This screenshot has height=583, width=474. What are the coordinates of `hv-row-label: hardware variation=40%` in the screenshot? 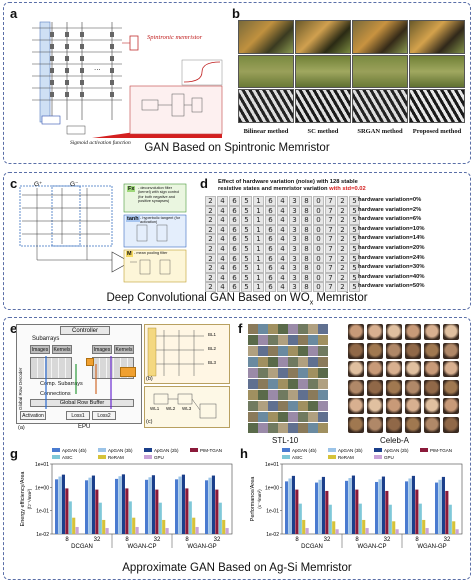 It's located at (391, 276).